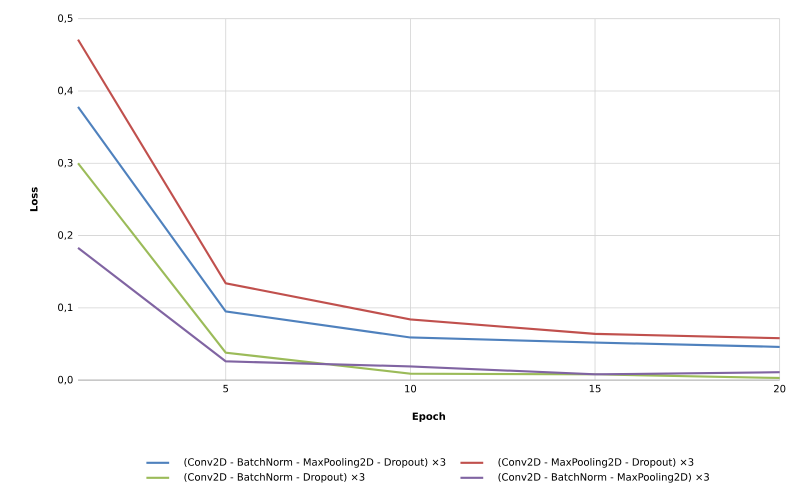  Describe the element at coordinates (603, 478) in the screenshot. I see `legend-label: (Conv2D - BatchNorm - MaxPooling2D) ×3` at that location.